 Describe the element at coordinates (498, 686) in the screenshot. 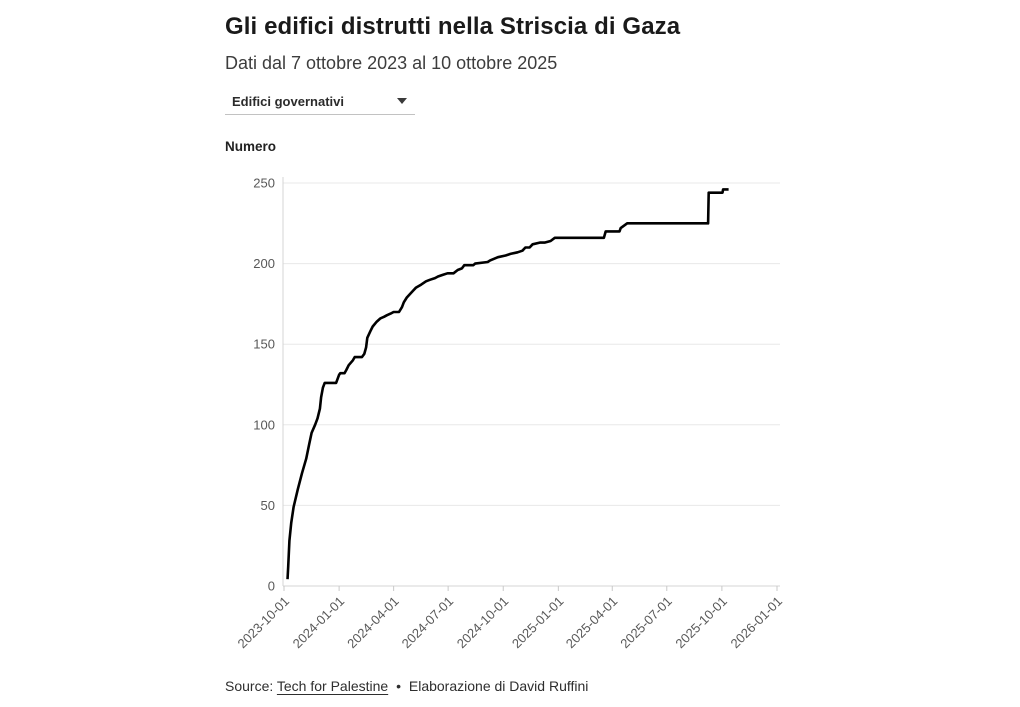

I see `credit-text: Elaborazione di David Ruffini` at that location.